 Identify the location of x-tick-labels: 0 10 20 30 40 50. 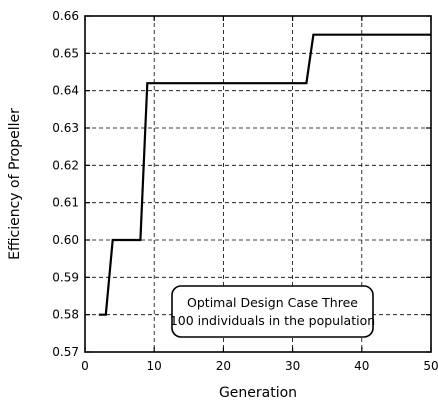
(259, 366).